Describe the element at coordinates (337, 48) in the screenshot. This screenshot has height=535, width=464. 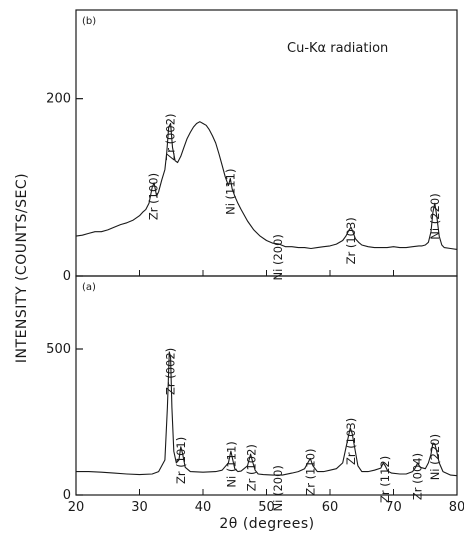
I see `radiation-annotation: Cu-Kα radiation` at that location.